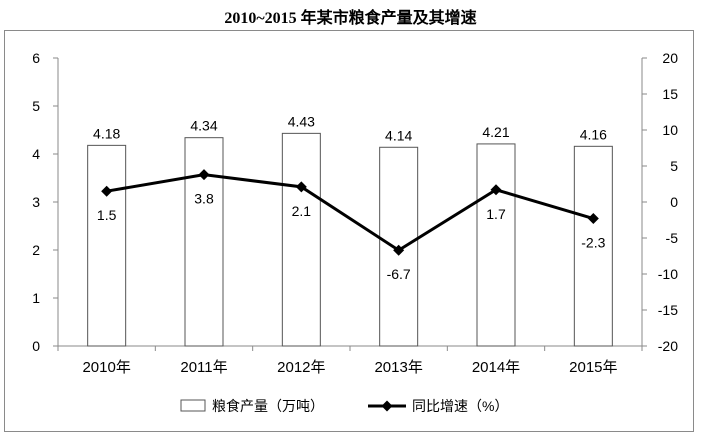  What do you see at coordinates (668, 346) in the screenshot?
I see `right-y-tick-label: -20` at bounding box center [668, 346].